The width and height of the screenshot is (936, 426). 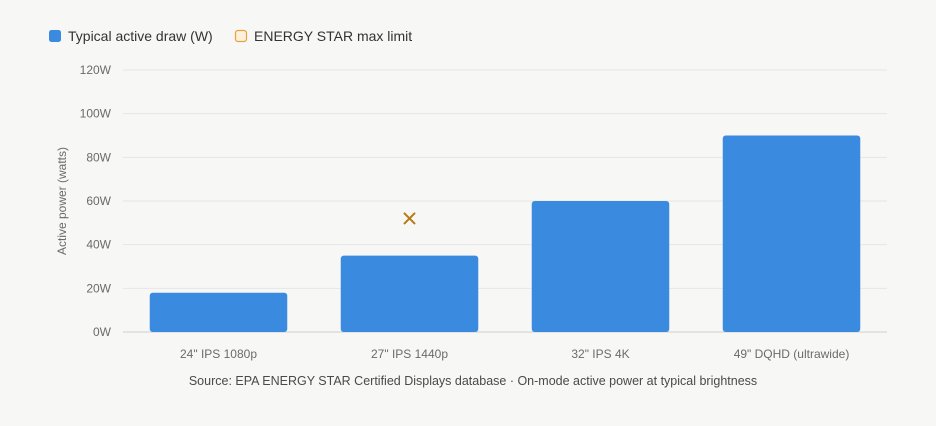 I want to click on legend-swatch-active-draw, so click(x=55, y=36).